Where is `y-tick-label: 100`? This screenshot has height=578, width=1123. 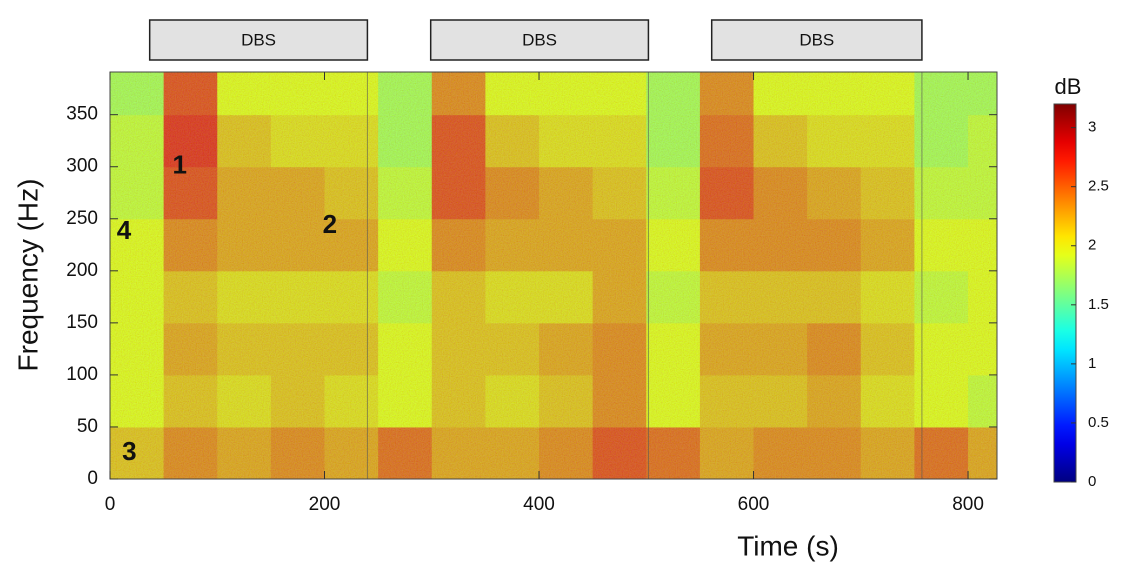 y-tick-label: 100 is located at coordinates (82, 374).